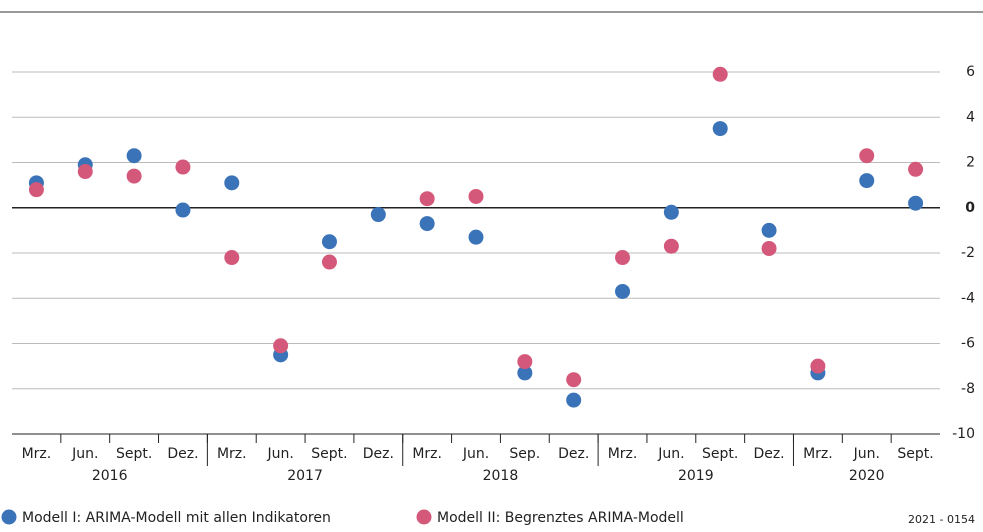  Describe the element at coordinates (968, 344) in the screenshot. I see `y-tick-label: -6` at that location.